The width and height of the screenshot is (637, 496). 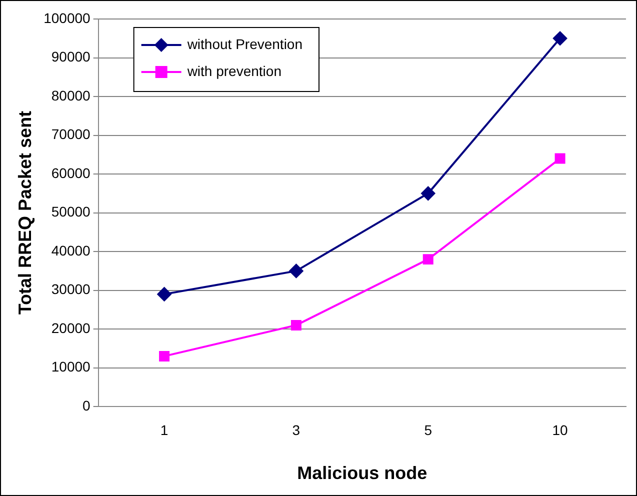 I want to click on legend-label: with prevention, so click(x=234, y=70).